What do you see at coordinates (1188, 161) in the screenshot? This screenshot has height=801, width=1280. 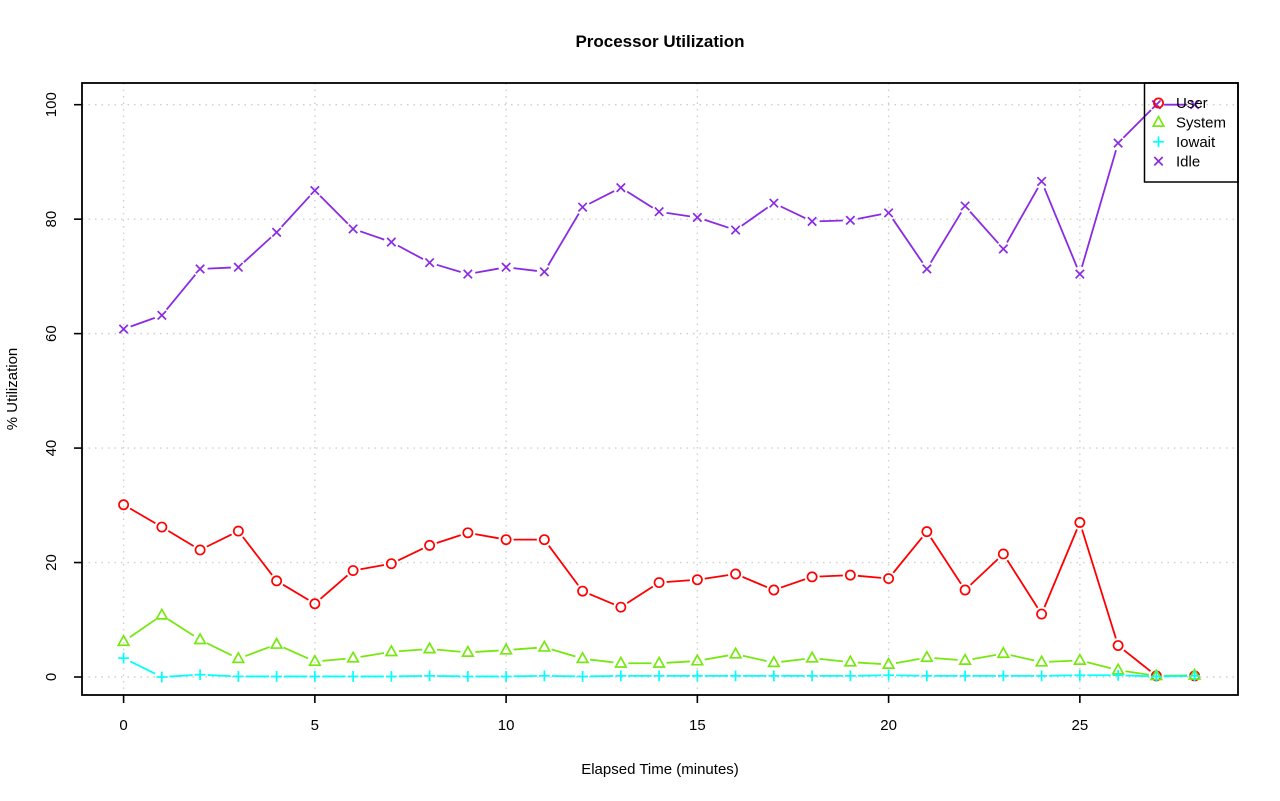 I see `legend-label: Idle` at bounding box center [1188, 161].